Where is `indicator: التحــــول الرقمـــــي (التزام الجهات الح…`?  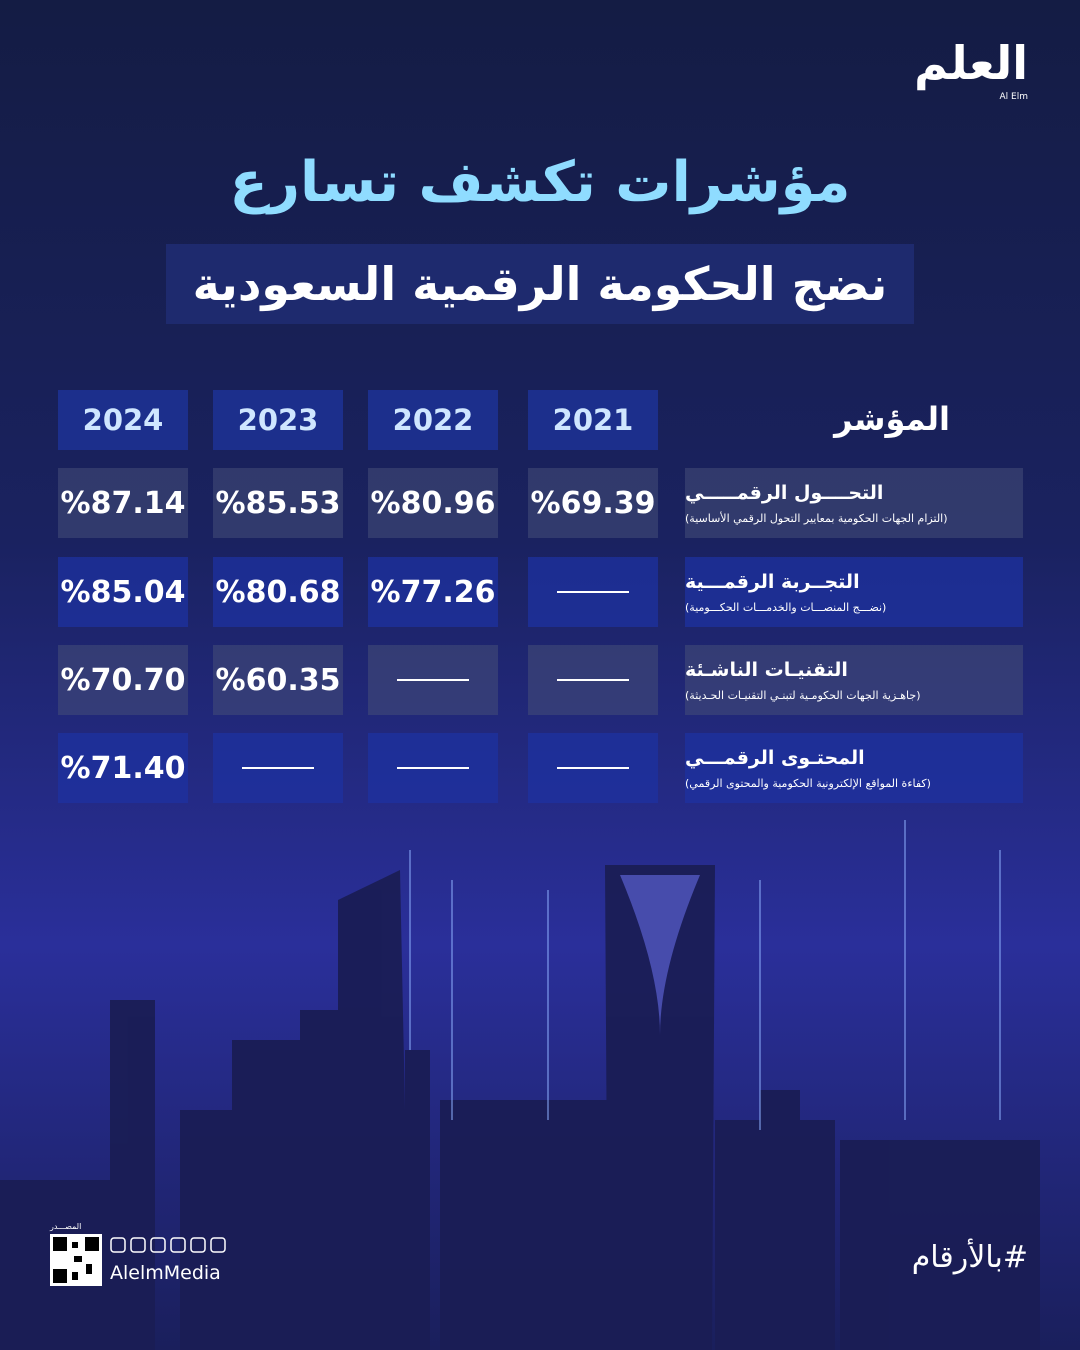
indicator: التحــــول الرقمـــــي (التزام الجهات الح… is located at coordinates (854, 503).